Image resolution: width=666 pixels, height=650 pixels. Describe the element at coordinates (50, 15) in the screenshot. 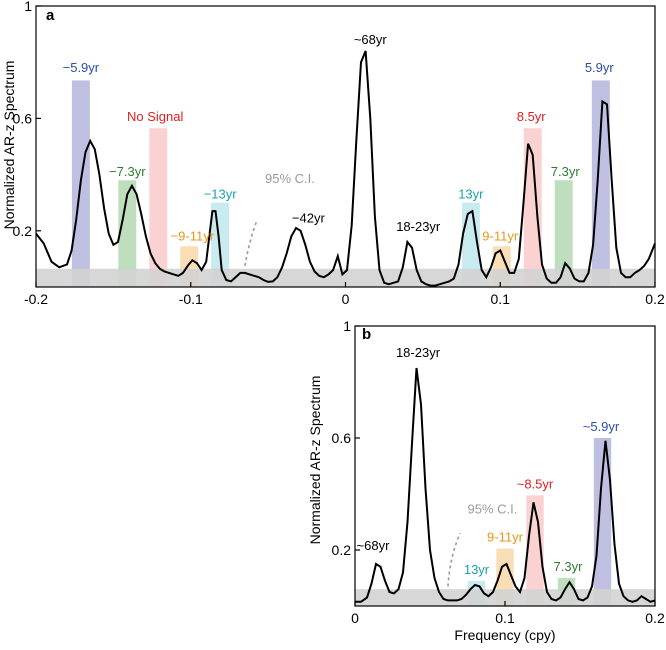

I see `panel-letter: a` at that location.